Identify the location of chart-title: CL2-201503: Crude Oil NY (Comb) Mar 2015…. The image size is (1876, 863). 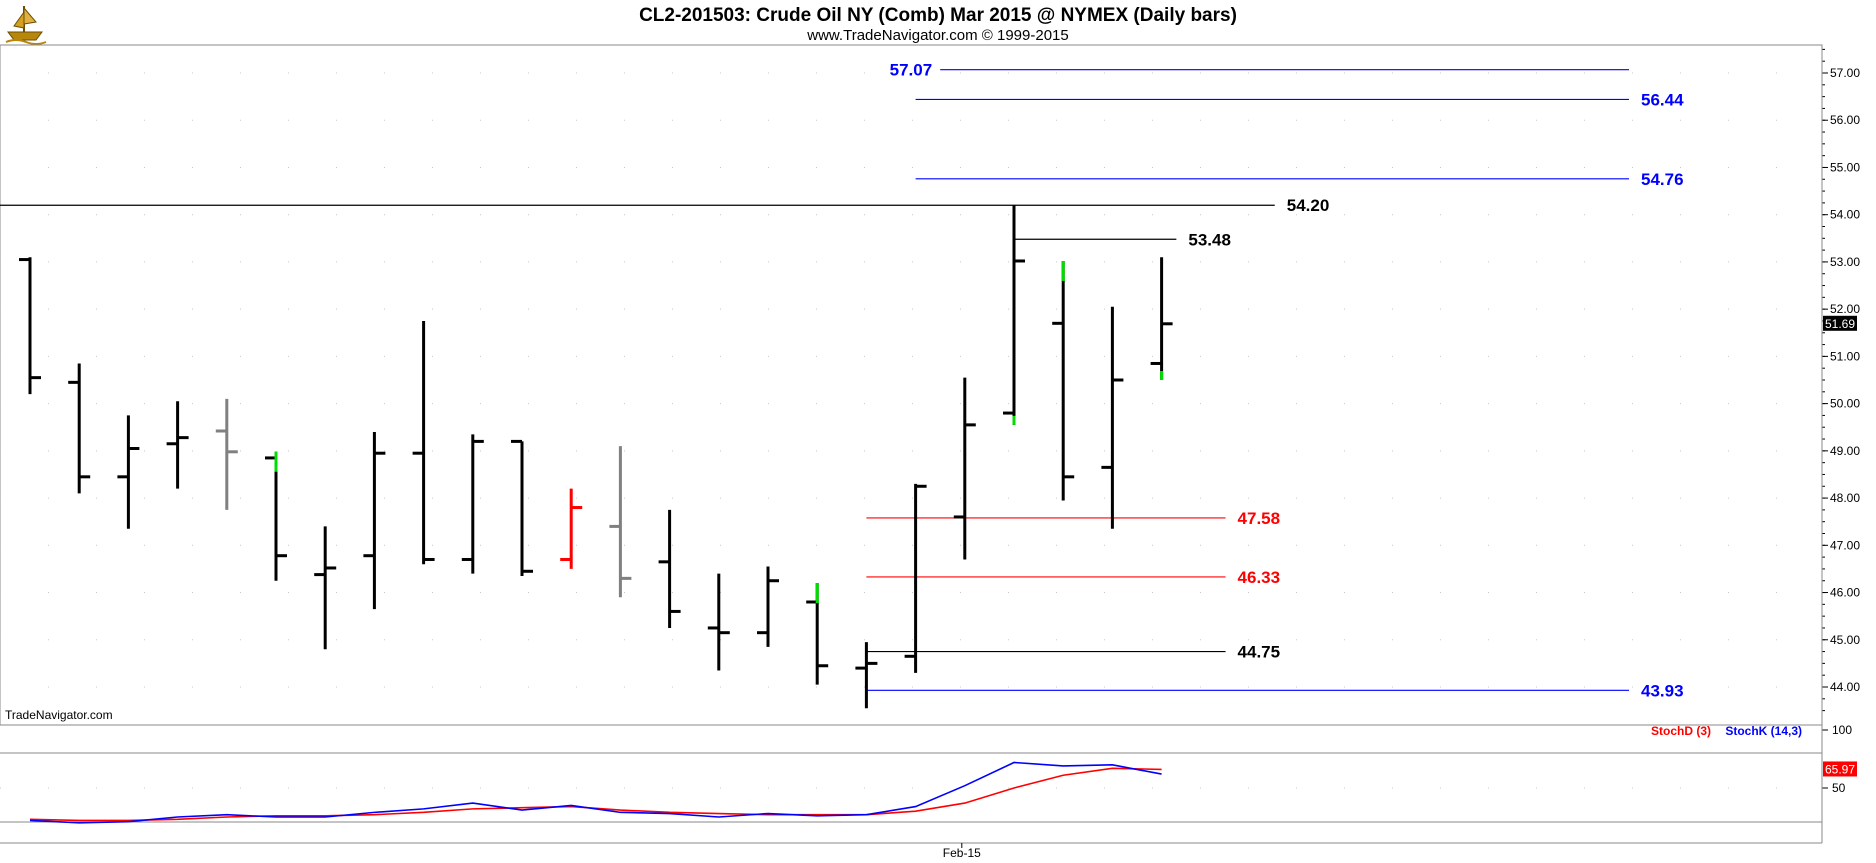
(938, 15).